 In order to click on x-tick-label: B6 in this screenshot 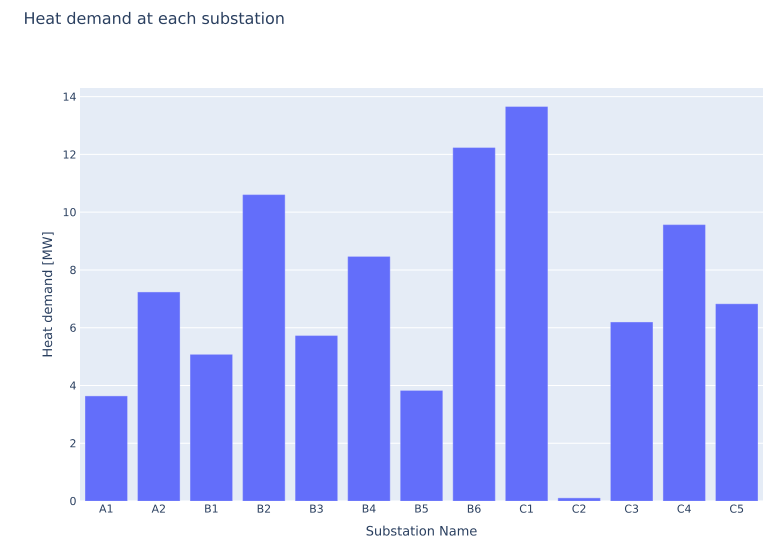, I will do `click(474, 508)`.